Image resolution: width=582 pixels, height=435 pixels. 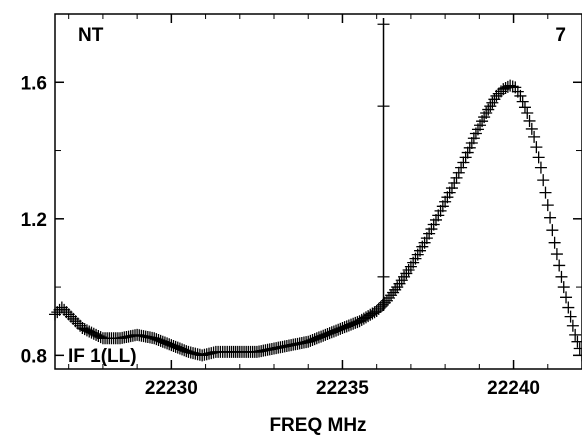 What do you see at coordinates (317, 425) in the screenshot?
I see `x-axis-label: FREQ MHz` at bounding box center [317, 425].